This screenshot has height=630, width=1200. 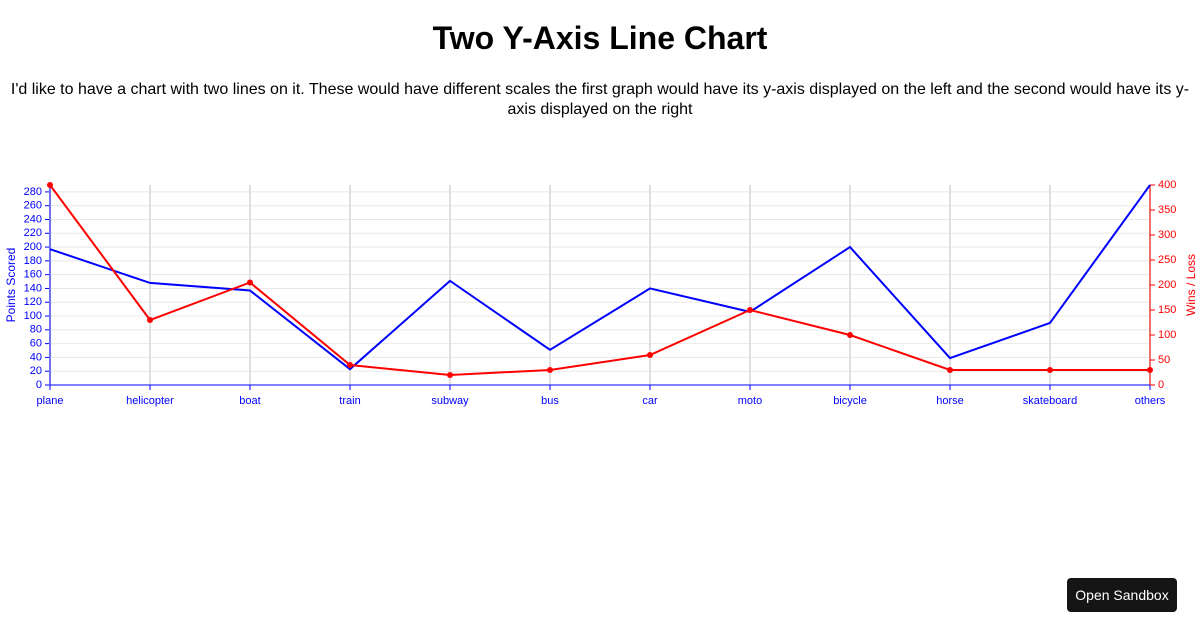 What do you see at coordinates (36, 330) in the screenshot?
I see `y-tick-label: 80` at bounding box center [36, 330].